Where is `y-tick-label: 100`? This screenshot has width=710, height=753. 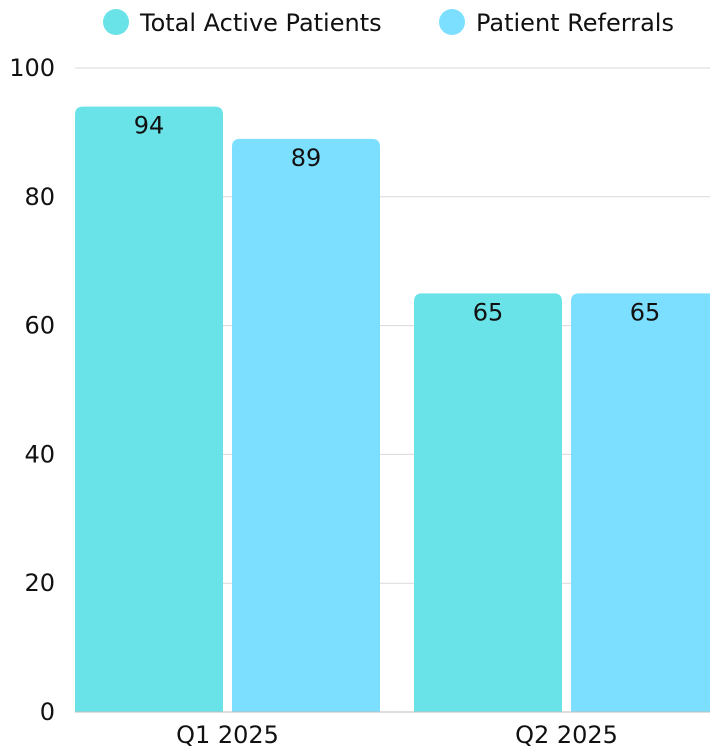 y-tick-label: 100 is located at coordinates (32, 68).